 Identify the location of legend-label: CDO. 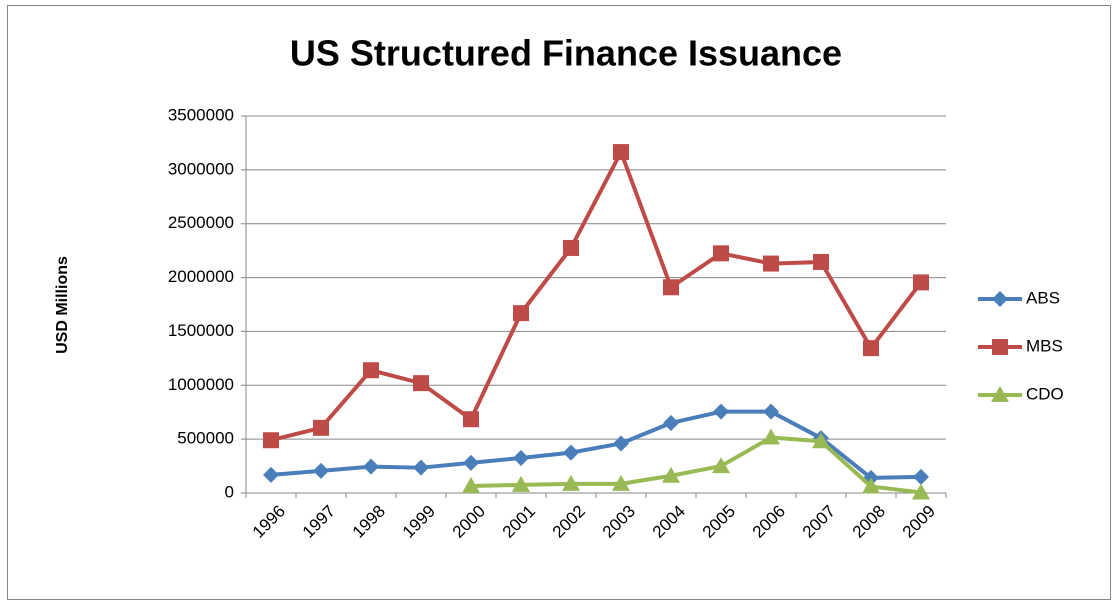
(1045, 393).